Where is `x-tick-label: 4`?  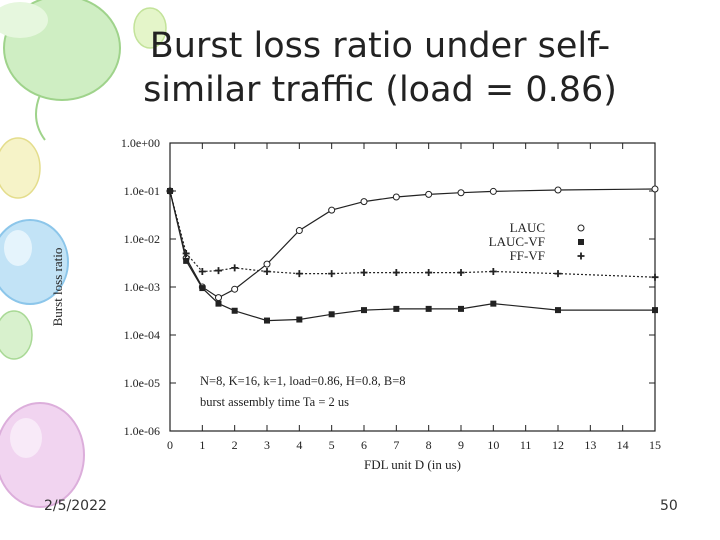
x-tick-label: 4 is located at coordinates (299, 445).